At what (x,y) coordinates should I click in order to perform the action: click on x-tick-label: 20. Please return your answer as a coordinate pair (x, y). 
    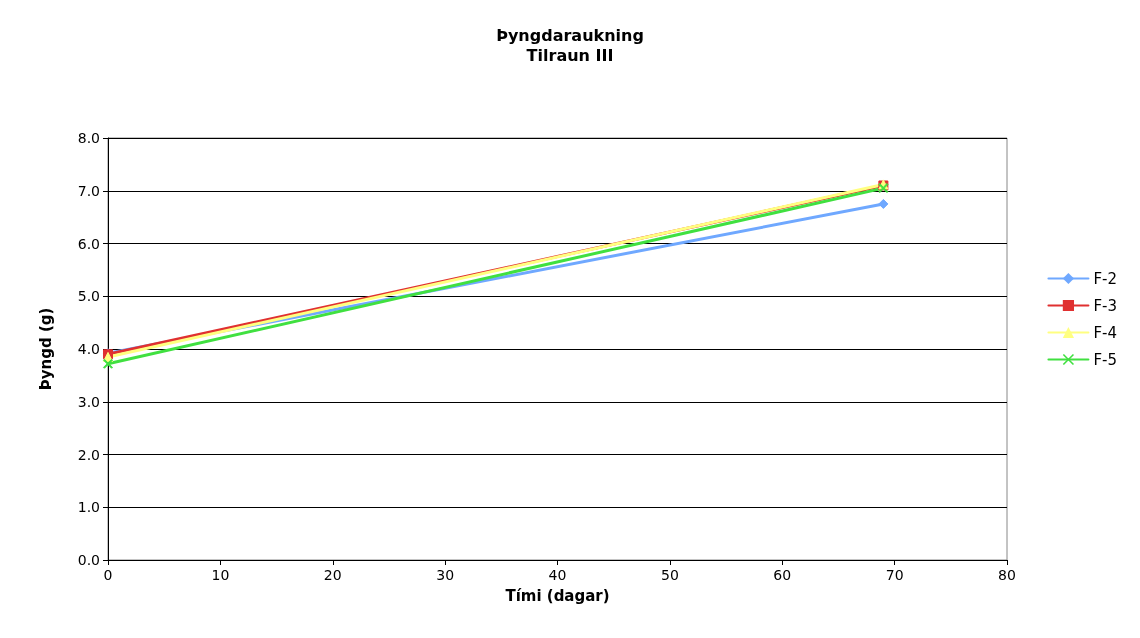
    Looking at the image, I should click on (332, 575).